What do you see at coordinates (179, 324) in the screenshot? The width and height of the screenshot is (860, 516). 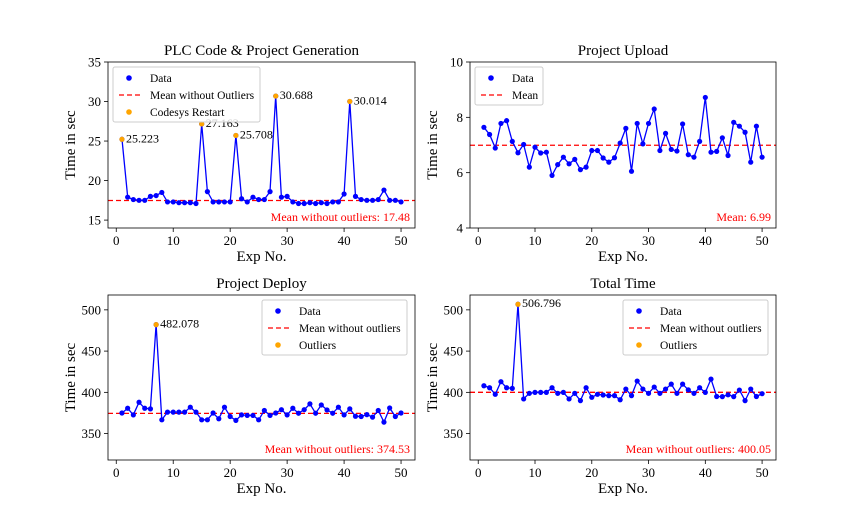 I see `outlier-annotation: 482.078` at bounding box center [179, 324].